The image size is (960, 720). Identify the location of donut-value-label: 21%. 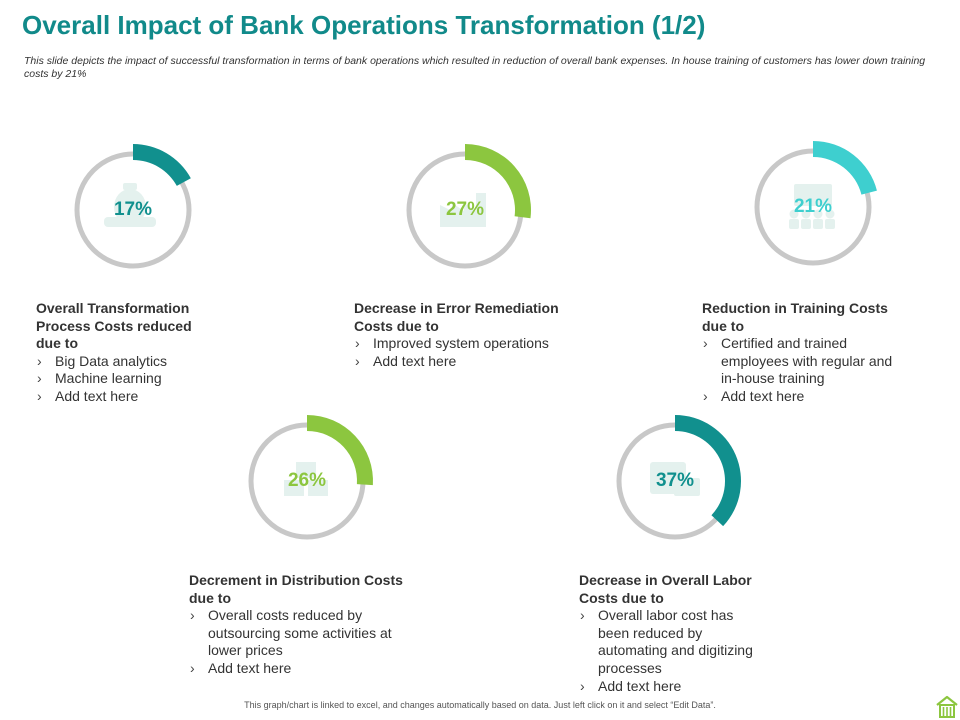
(813, 206).